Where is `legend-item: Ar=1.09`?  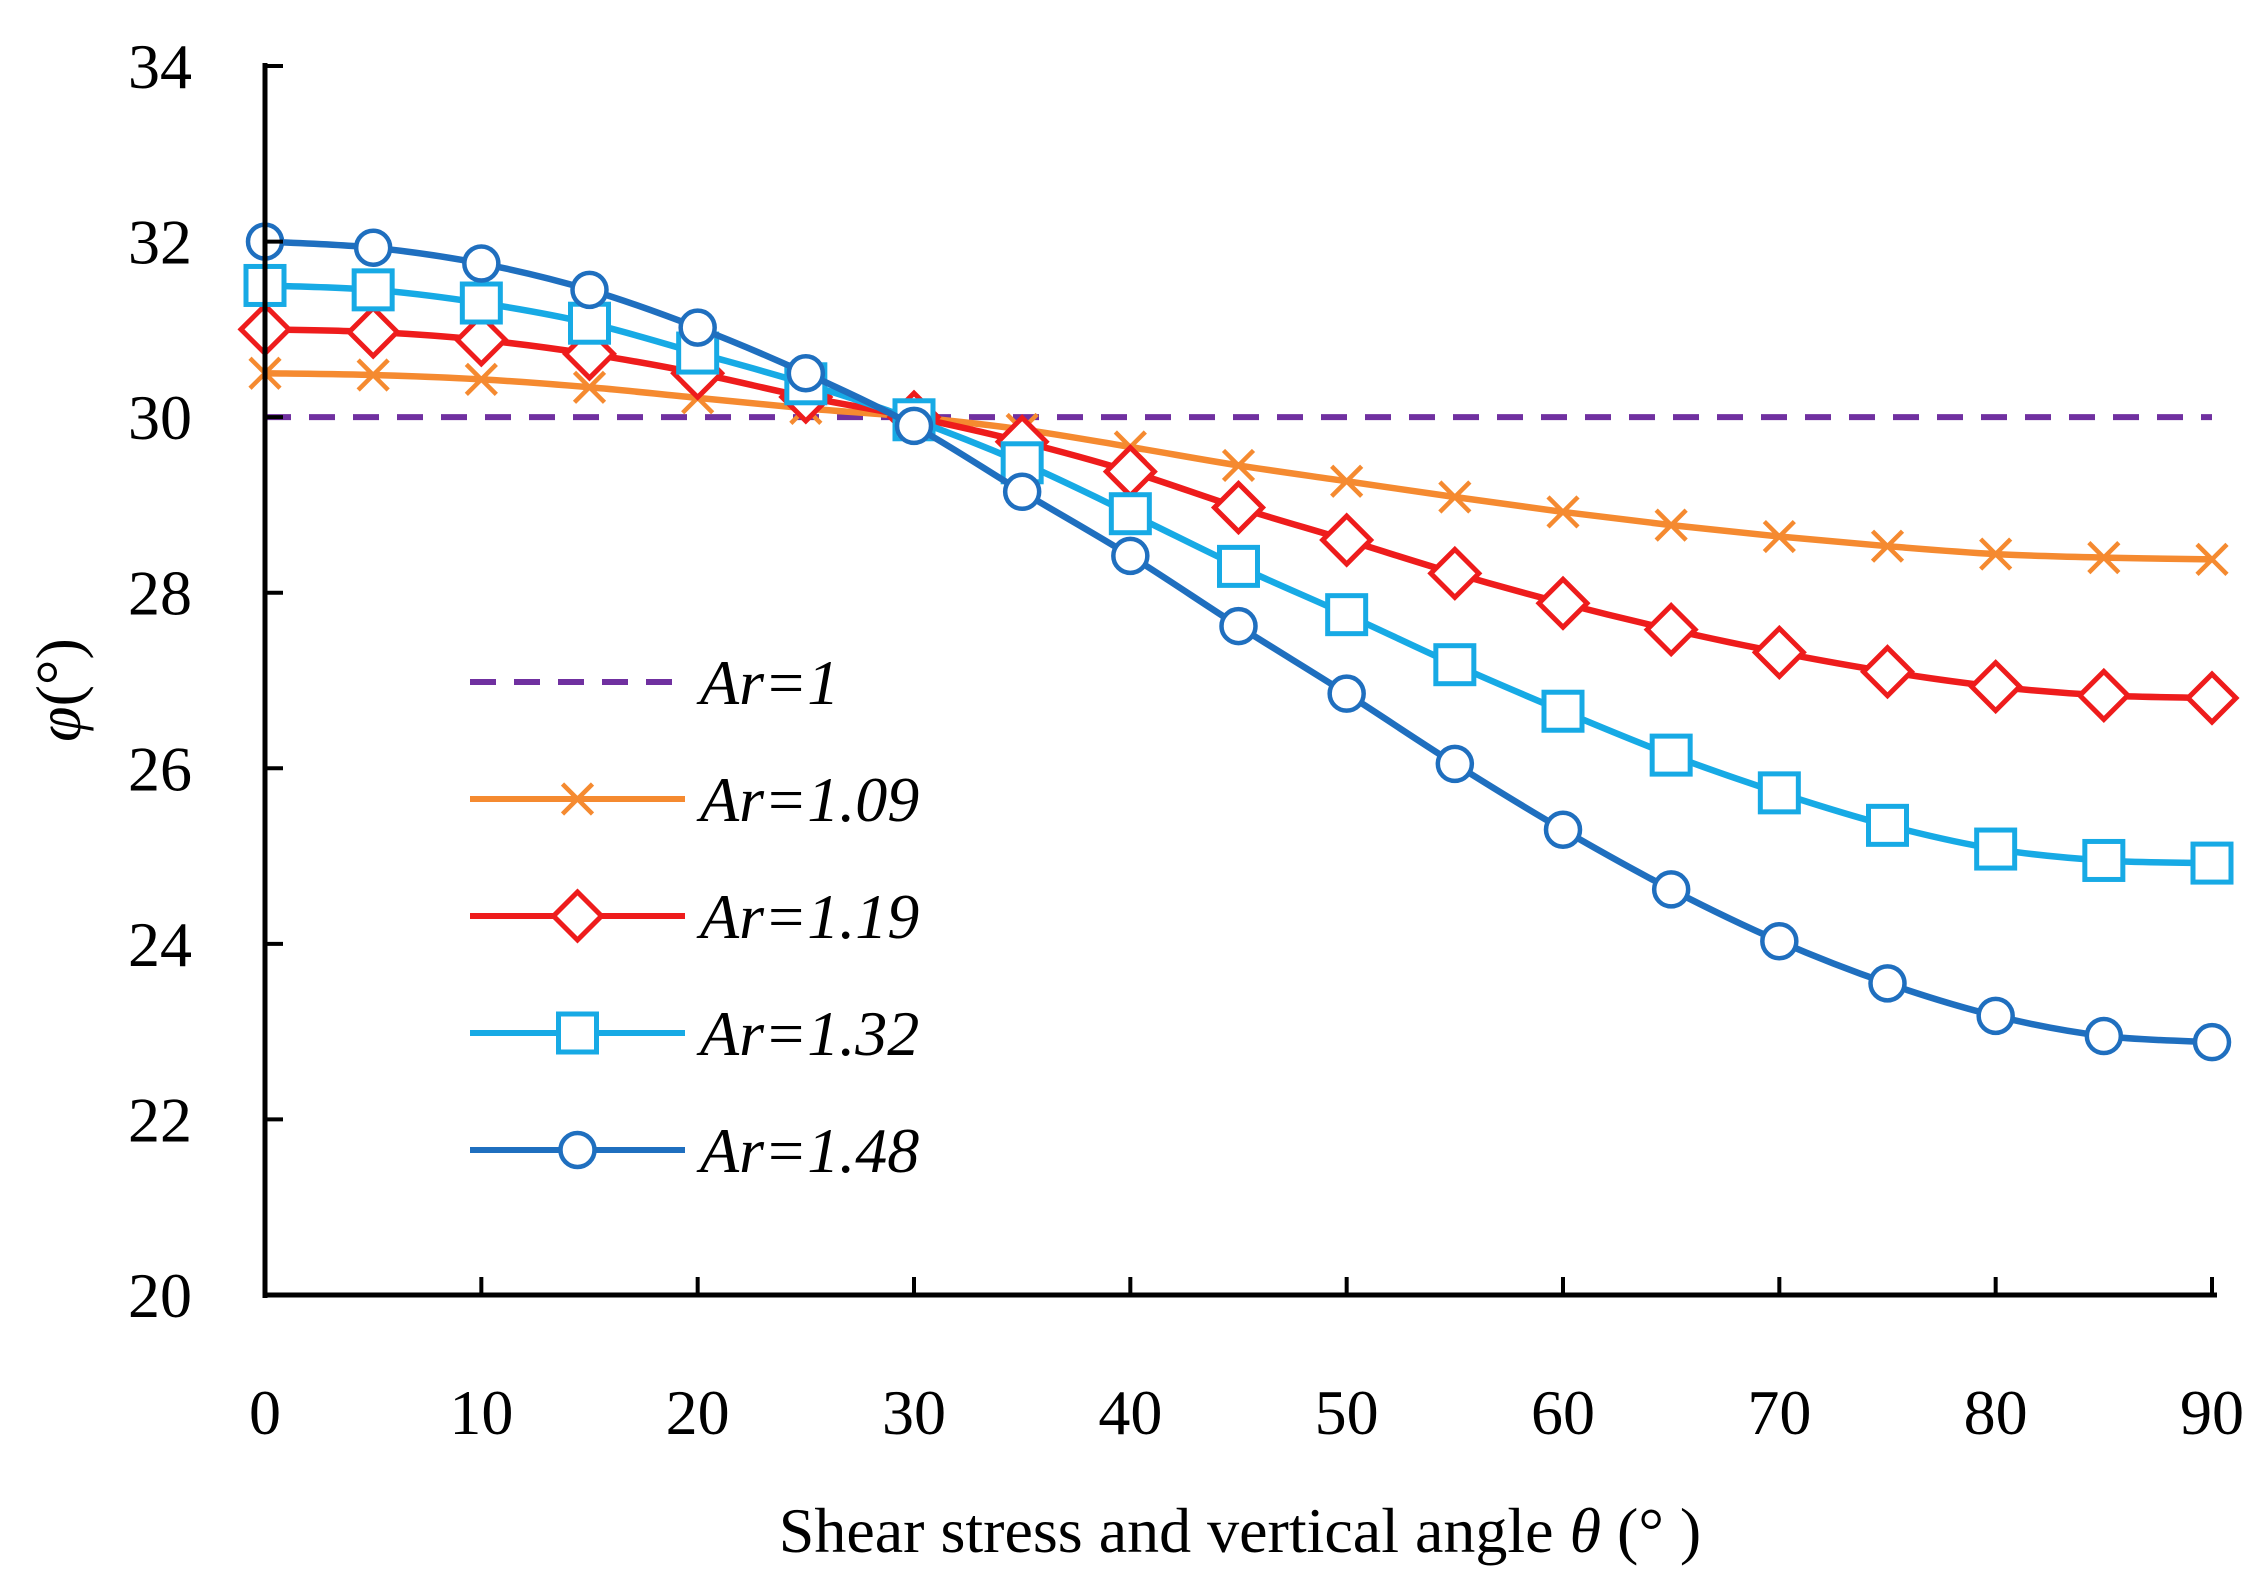
legend-item: Ar=1.09 is located at coordinates (694, 799).